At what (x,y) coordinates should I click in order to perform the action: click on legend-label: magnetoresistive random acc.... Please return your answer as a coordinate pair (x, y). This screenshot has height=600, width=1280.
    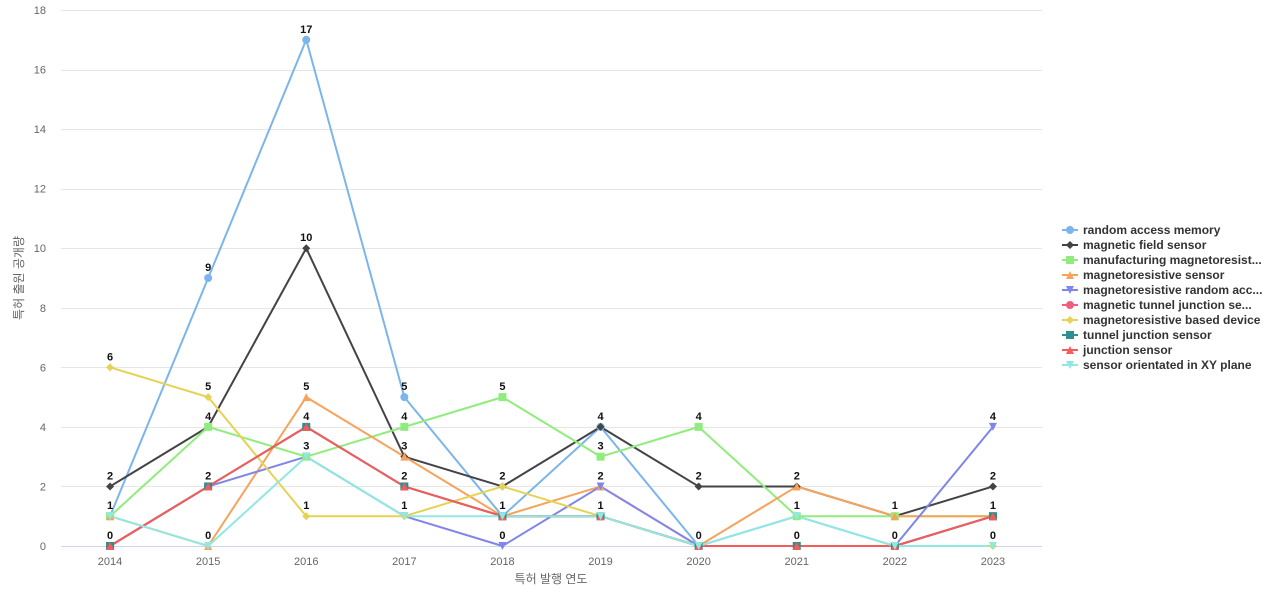
    Looking at the image, I should click on (1172, 290).